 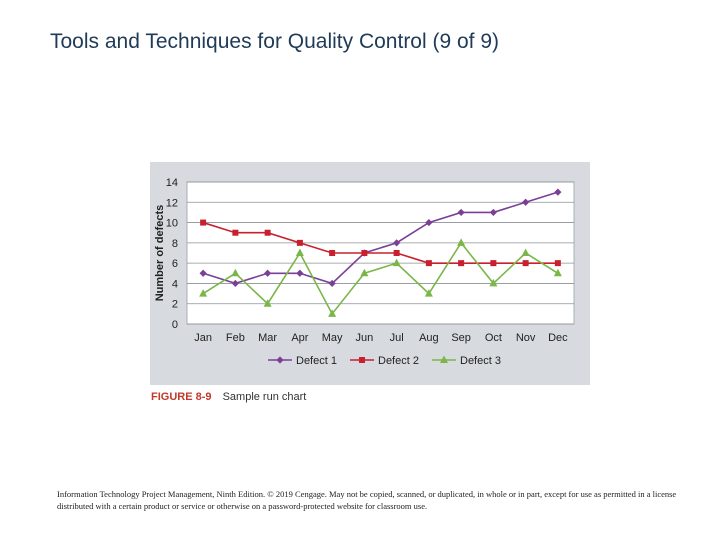 I want to click on x-tick-label: Dec, so click(x=558, y=338).